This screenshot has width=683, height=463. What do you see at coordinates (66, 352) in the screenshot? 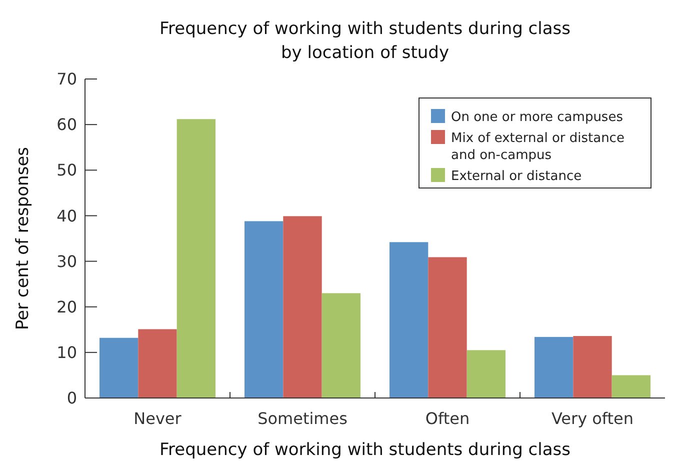
I see `y-tick-label: 10` at bounding box center [66, 352].